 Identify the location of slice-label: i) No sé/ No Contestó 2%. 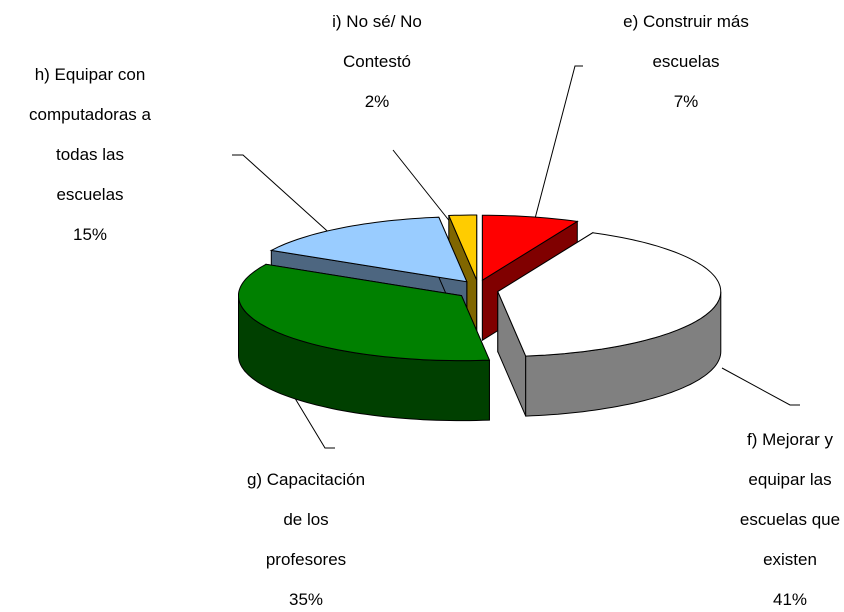
(377, 62).